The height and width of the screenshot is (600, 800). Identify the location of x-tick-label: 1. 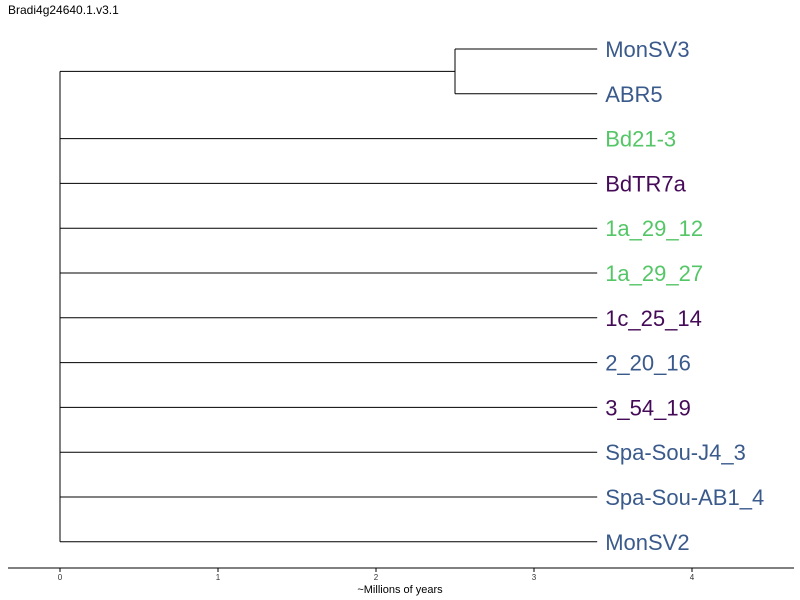
(218, 577).